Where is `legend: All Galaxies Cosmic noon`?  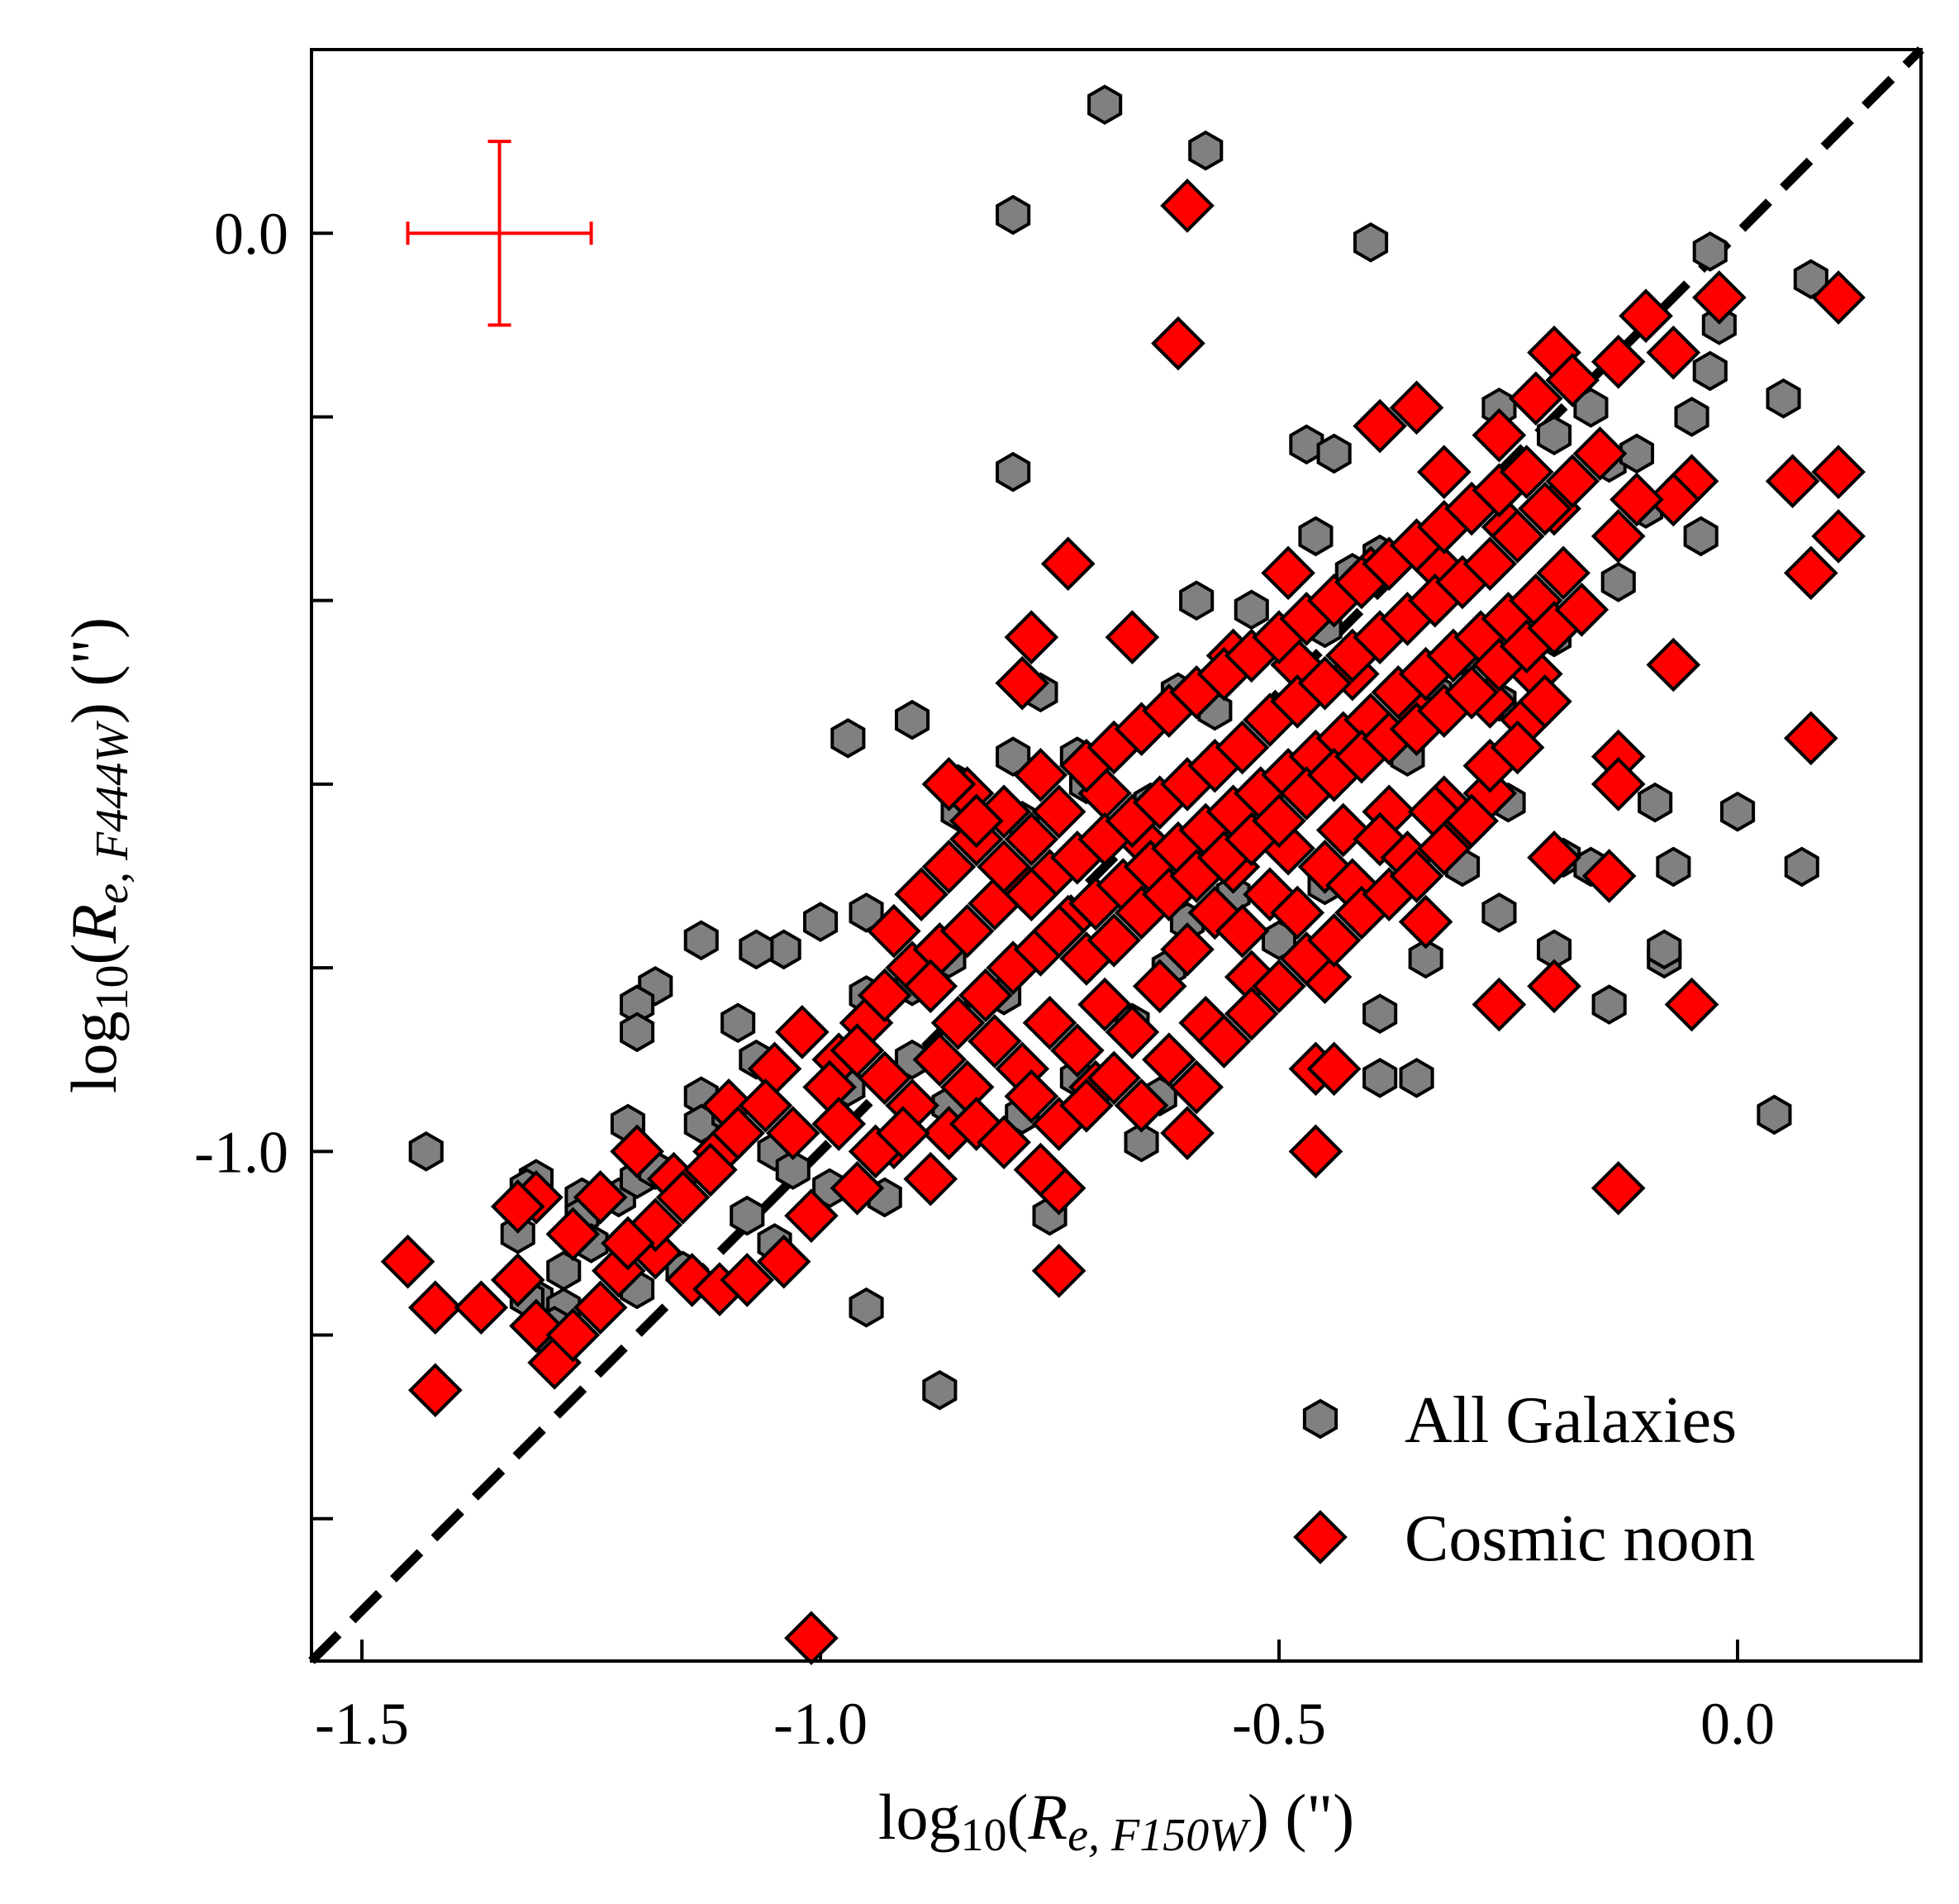
legend: All Galaxies Cosmic noon is located at coordinates (1524, 1479).